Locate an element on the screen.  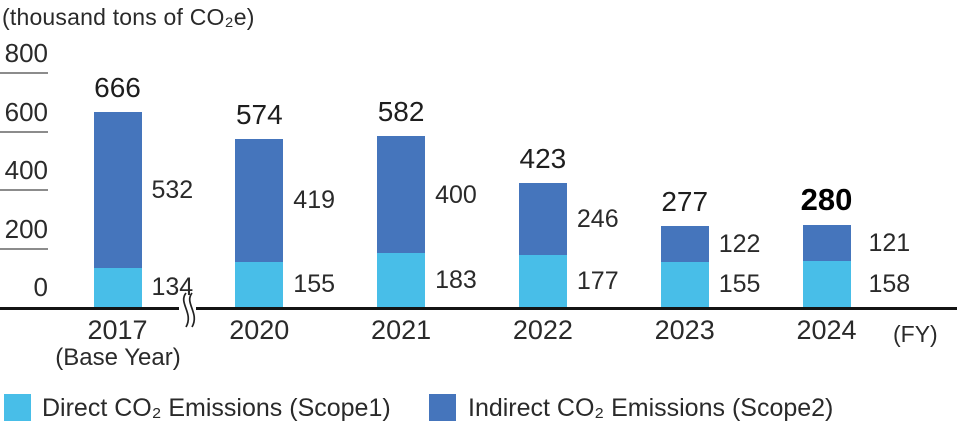
bar-segment-scope2-2022 is located at coordinates (542, 219).